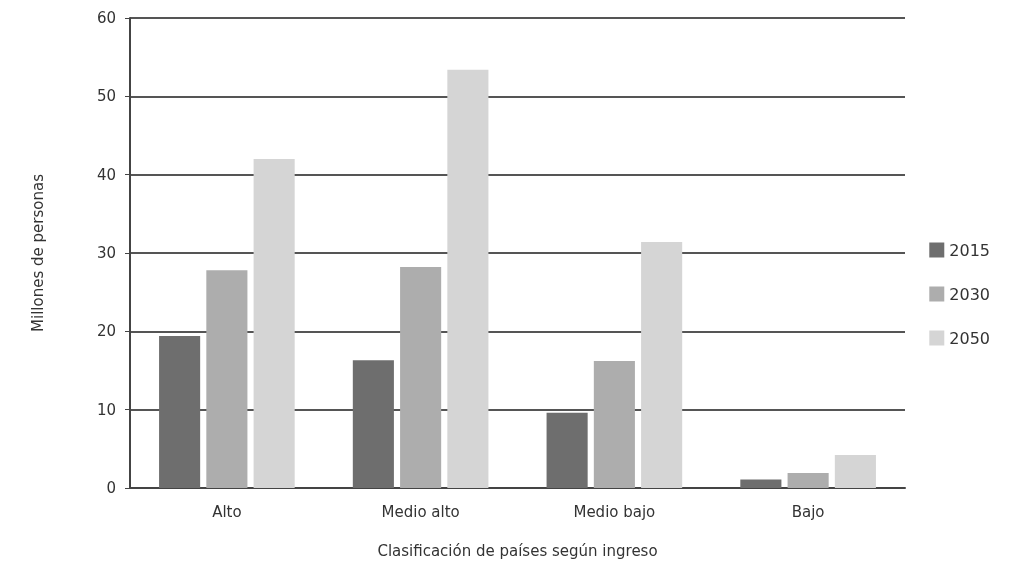  Describe the element at coordinates (106, 409) in the screenshot. I see `y-tick-label: 10` at that location.